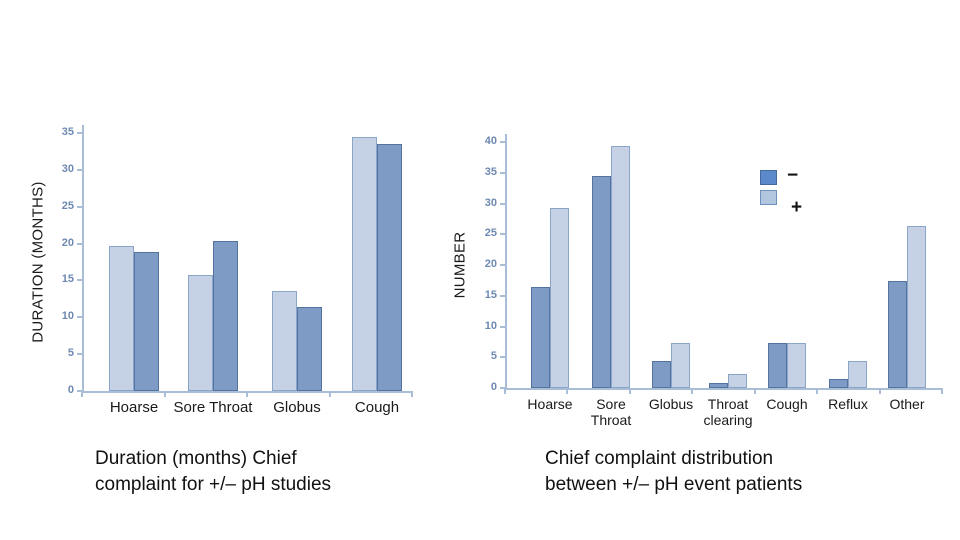  Describe the element at coordinates (857, 374) in the screenshot. I see `bar-light-reflux` at that location.